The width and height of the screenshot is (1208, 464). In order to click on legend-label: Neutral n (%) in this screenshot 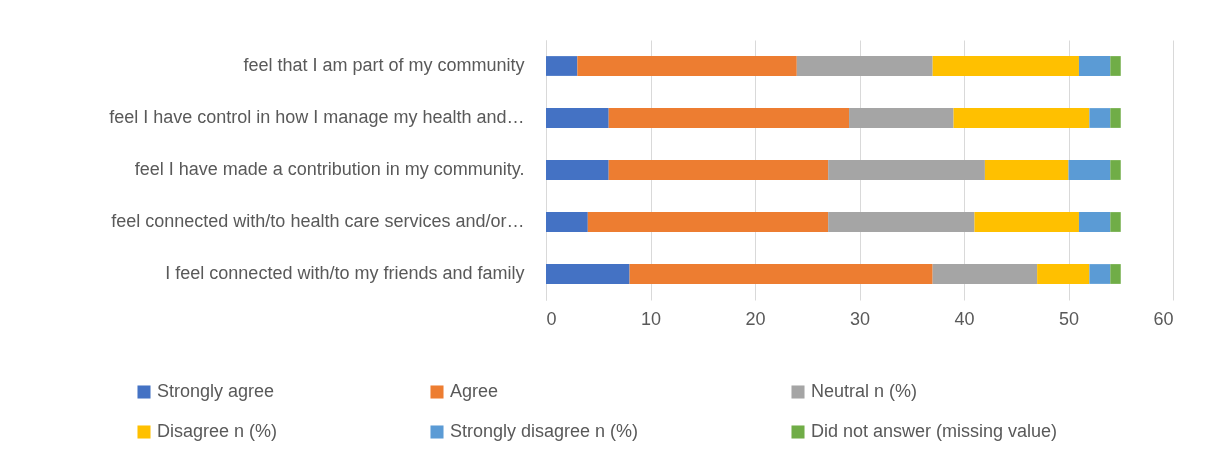, I will do `click(864, 391)`.